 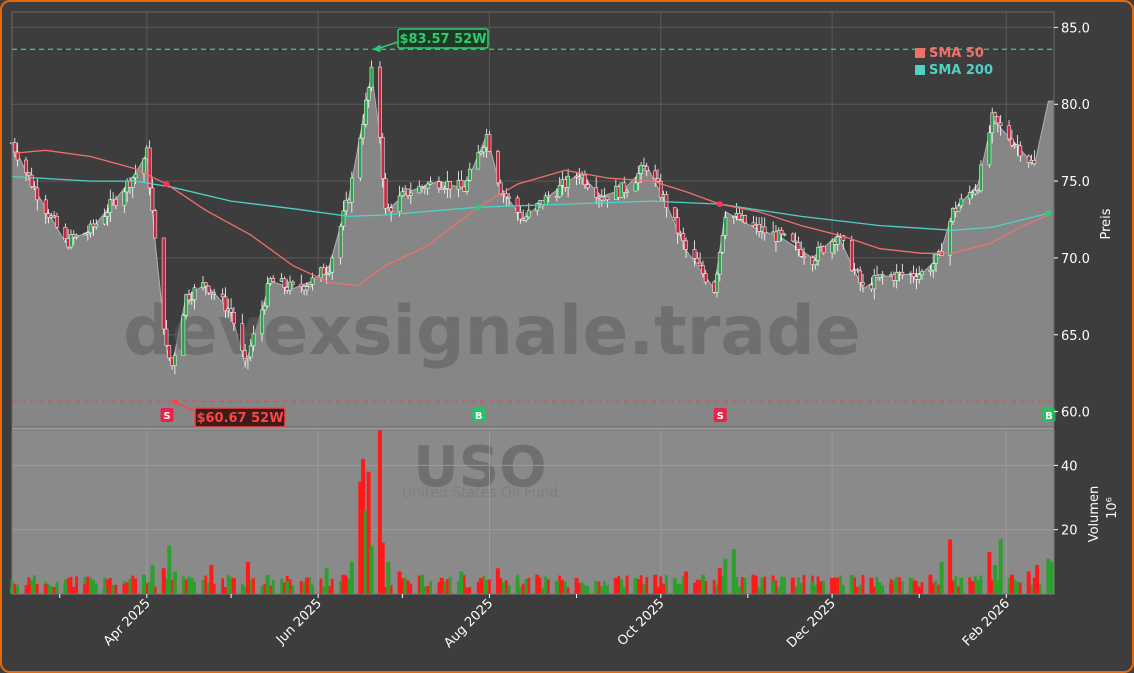 What do you see at coordinates (480, 493) in the screenshot?
I see `watermark-fund-name: United States Oil Fund` at bounding box center [480, 493].